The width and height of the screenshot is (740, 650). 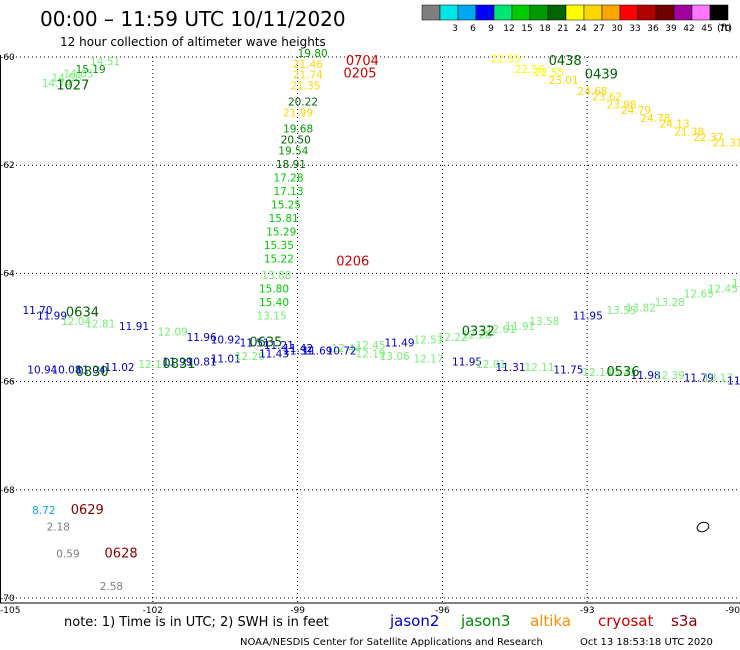 I want to click on latitude-tick-label: -70, so click(x=7, y=599).